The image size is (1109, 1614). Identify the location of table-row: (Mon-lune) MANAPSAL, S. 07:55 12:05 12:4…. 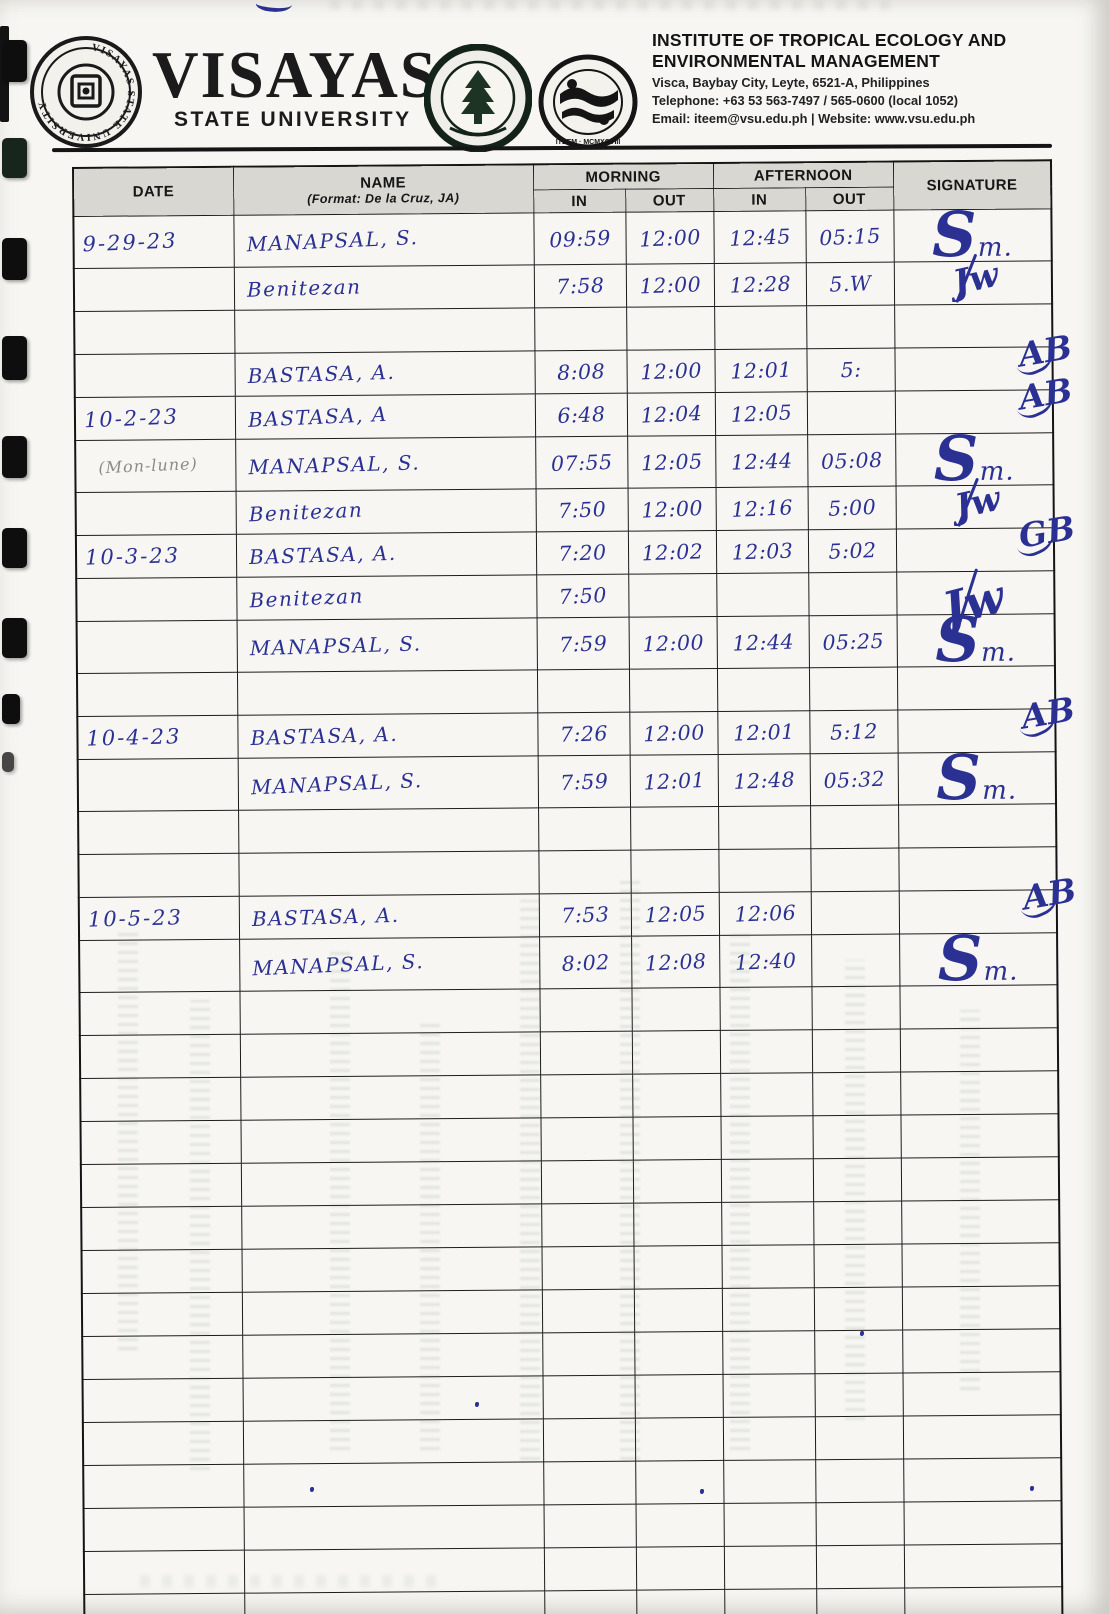
(564, 458).